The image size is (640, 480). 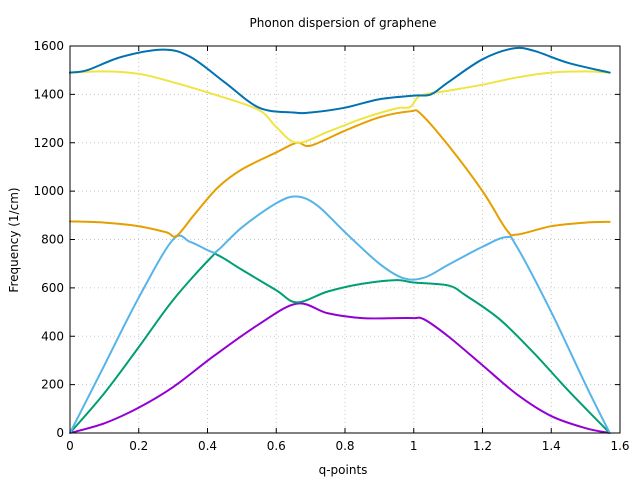 What do you see at coordinates (414, 446) in the screenshot?
I see `x-tick-label: 1` at bounding box center [414, 446].